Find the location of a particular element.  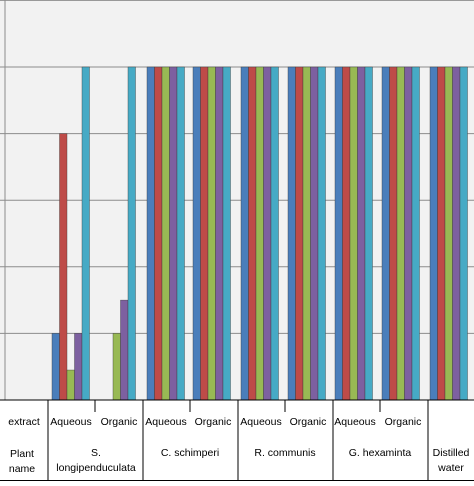

plant-name-label: C. schimperi is located at coordinates (190, 453).